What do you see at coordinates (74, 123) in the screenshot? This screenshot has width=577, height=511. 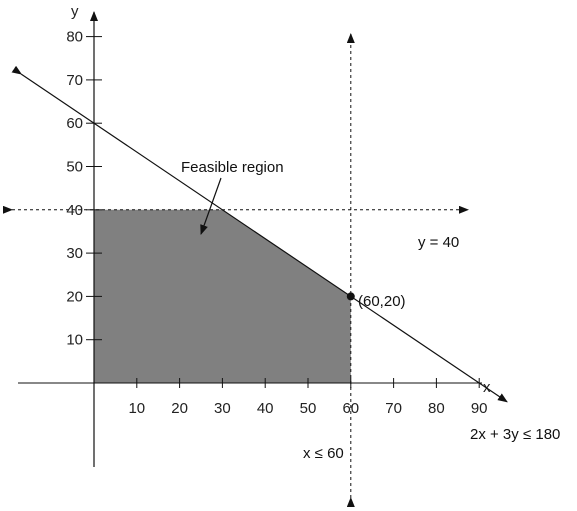 I see `y-tick-label: 60` at bounding box center [74, 123].